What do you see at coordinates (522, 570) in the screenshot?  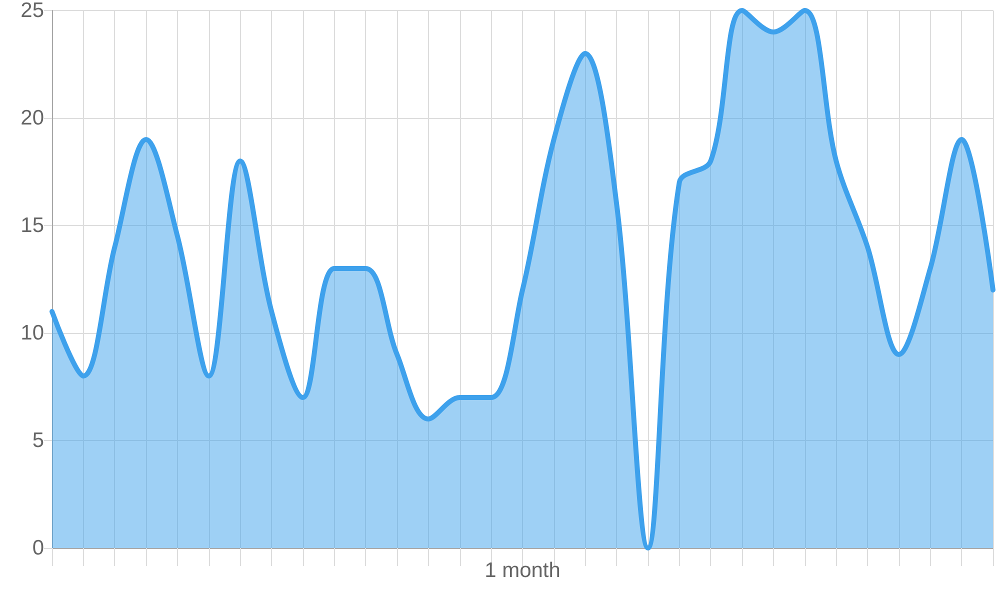 I see `x-tick-label: 1 month` at bounding box center [522, 570].